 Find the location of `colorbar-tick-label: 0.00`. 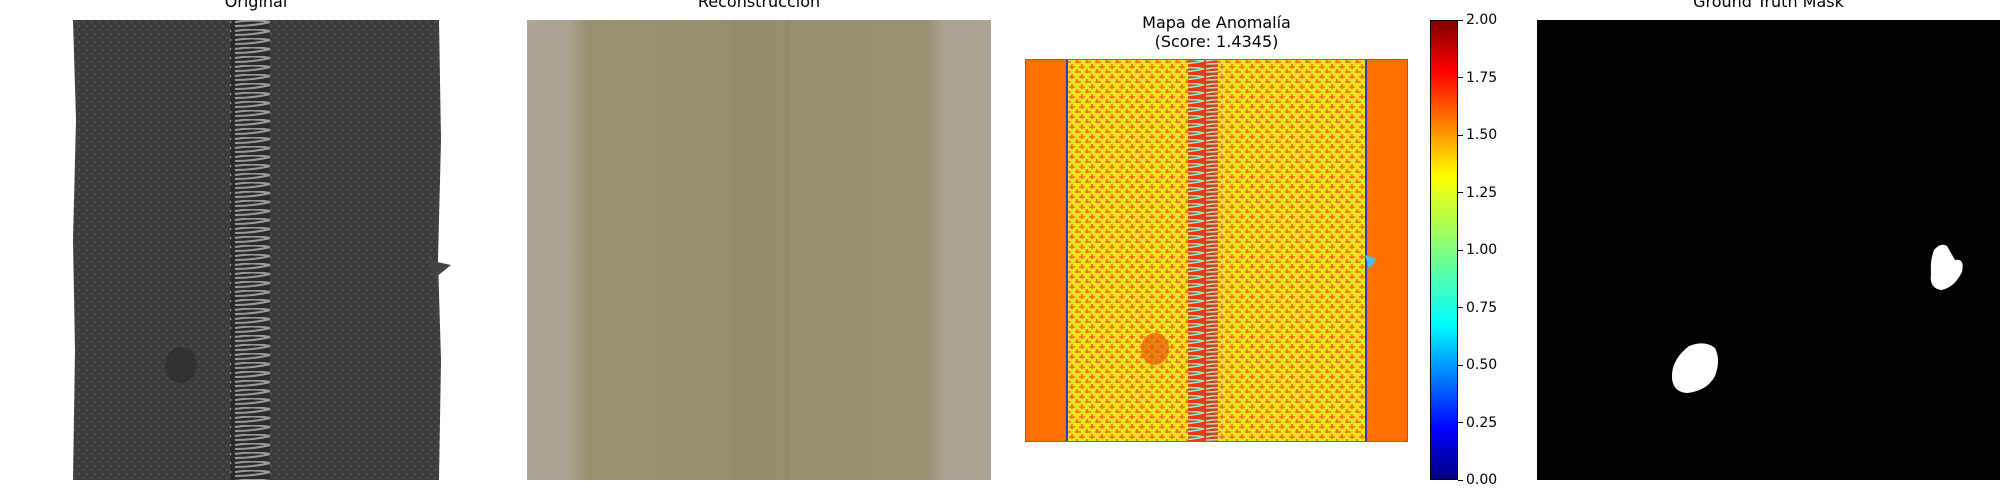

colorbar-tick-label: 0.00 is located at coordinates (1482, 480).